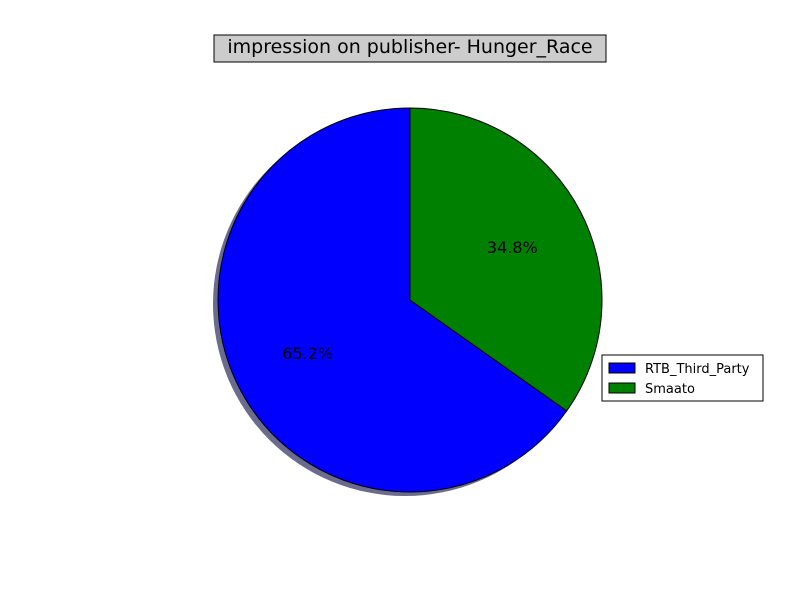 This screenshot has width=800, height=600. I want to click on title-text: impression on publisher- Hunger_Race, so click(409, 47).